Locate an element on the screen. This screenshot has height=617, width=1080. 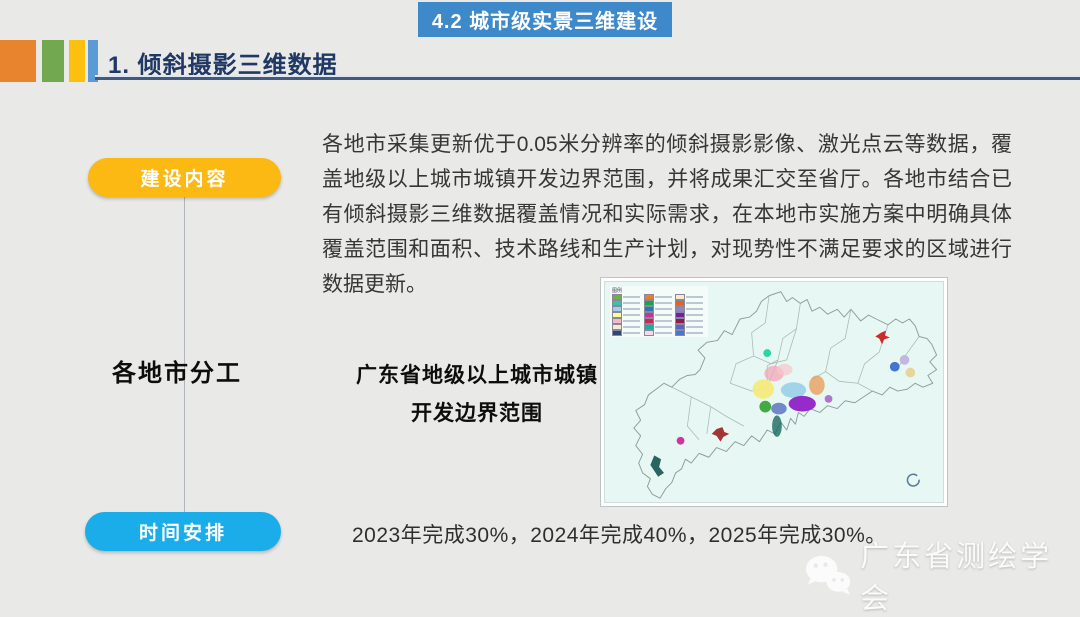
wechat-icon is located at coordinates (828, 575).